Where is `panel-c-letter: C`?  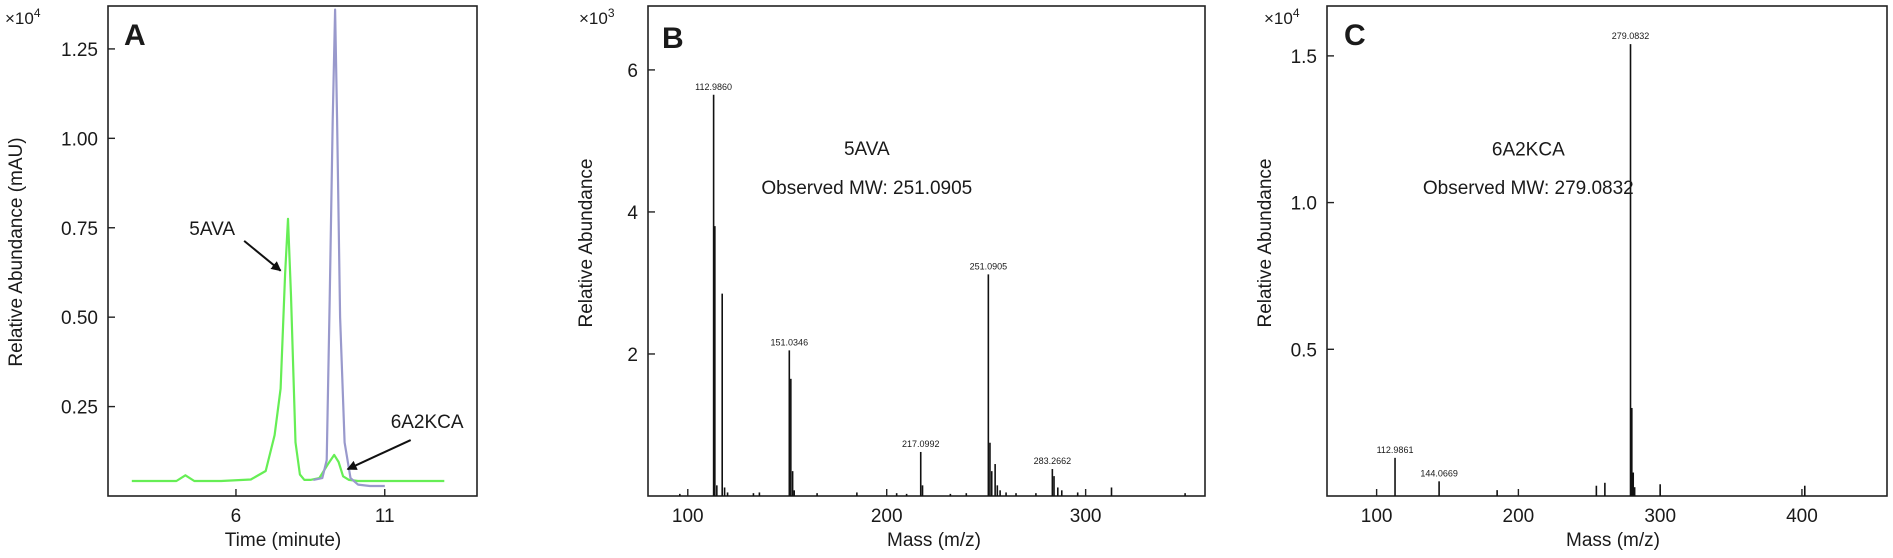 panel-c-letter: C is located at coordinates (1355, 35).